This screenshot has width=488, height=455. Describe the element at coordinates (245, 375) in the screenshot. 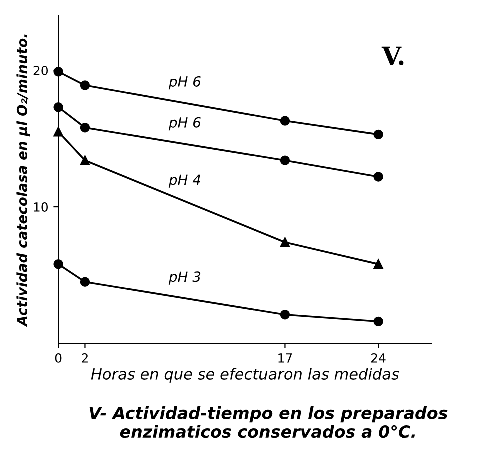

I see `x-axis-title: Horas en que se efectuaron las medidas` at that location.